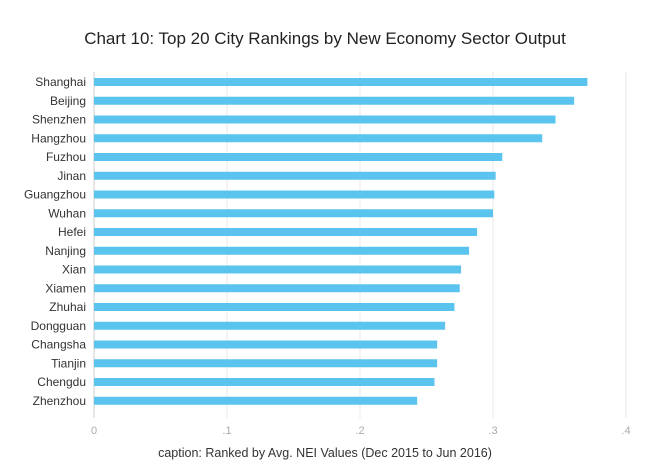 The width and height of the screenshot is (650, 474). I want to click on category-label: Zhuhai, so click(67, 307).